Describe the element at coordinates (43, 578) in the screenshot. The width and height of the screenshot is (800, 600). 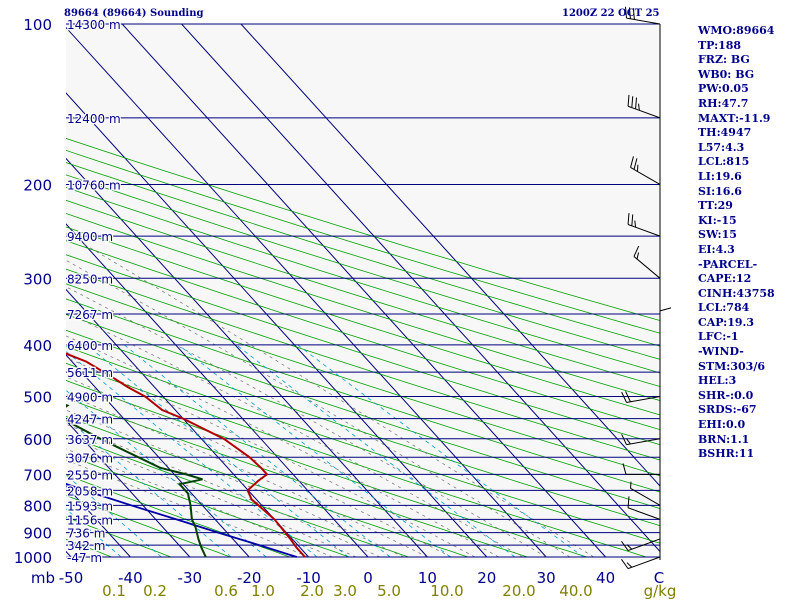
I see `pressure-axis-label: mb` at that location.